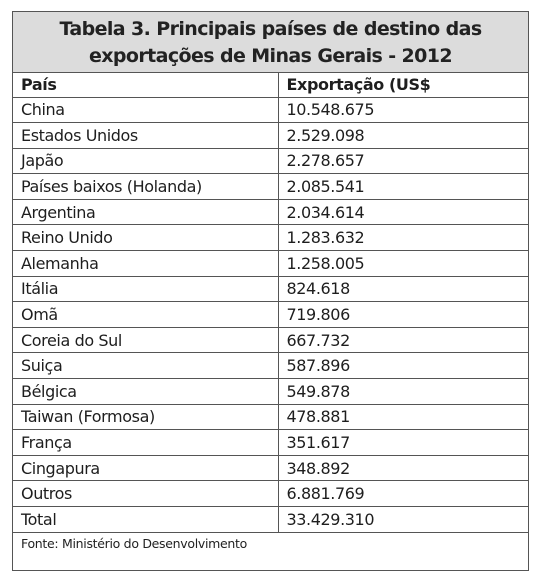 This screenshot has height=583, width=540. What do you see at coordinates (146, 211) in the screenshot?
I see `country-cell: Argentina` at bounding box center [146, 211].